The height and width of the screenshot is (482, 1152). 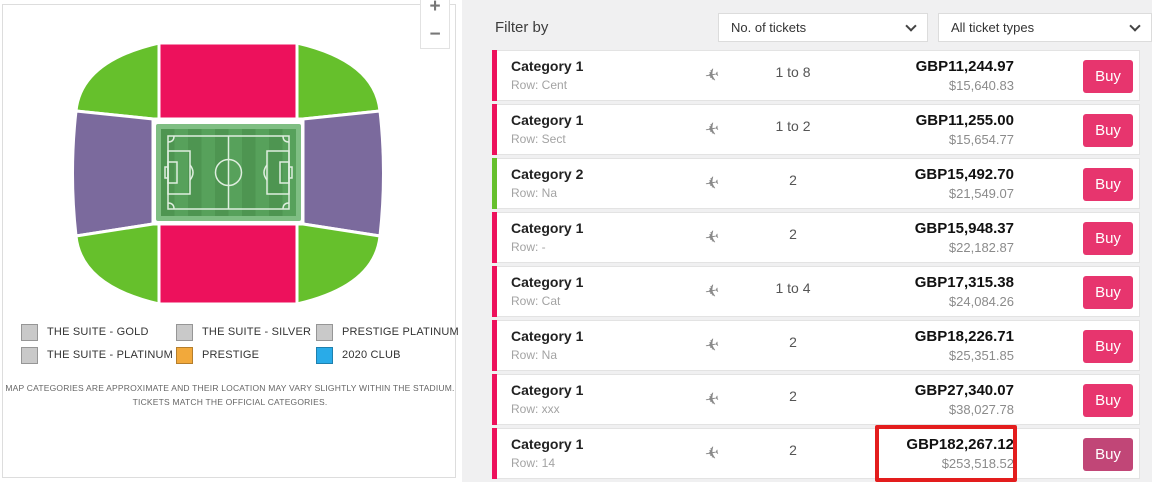 What do you see at coordinates (231, 355) in the screenshot?
I see `legend-item-label: PRESTIGE` at bounding box center [231, 355].